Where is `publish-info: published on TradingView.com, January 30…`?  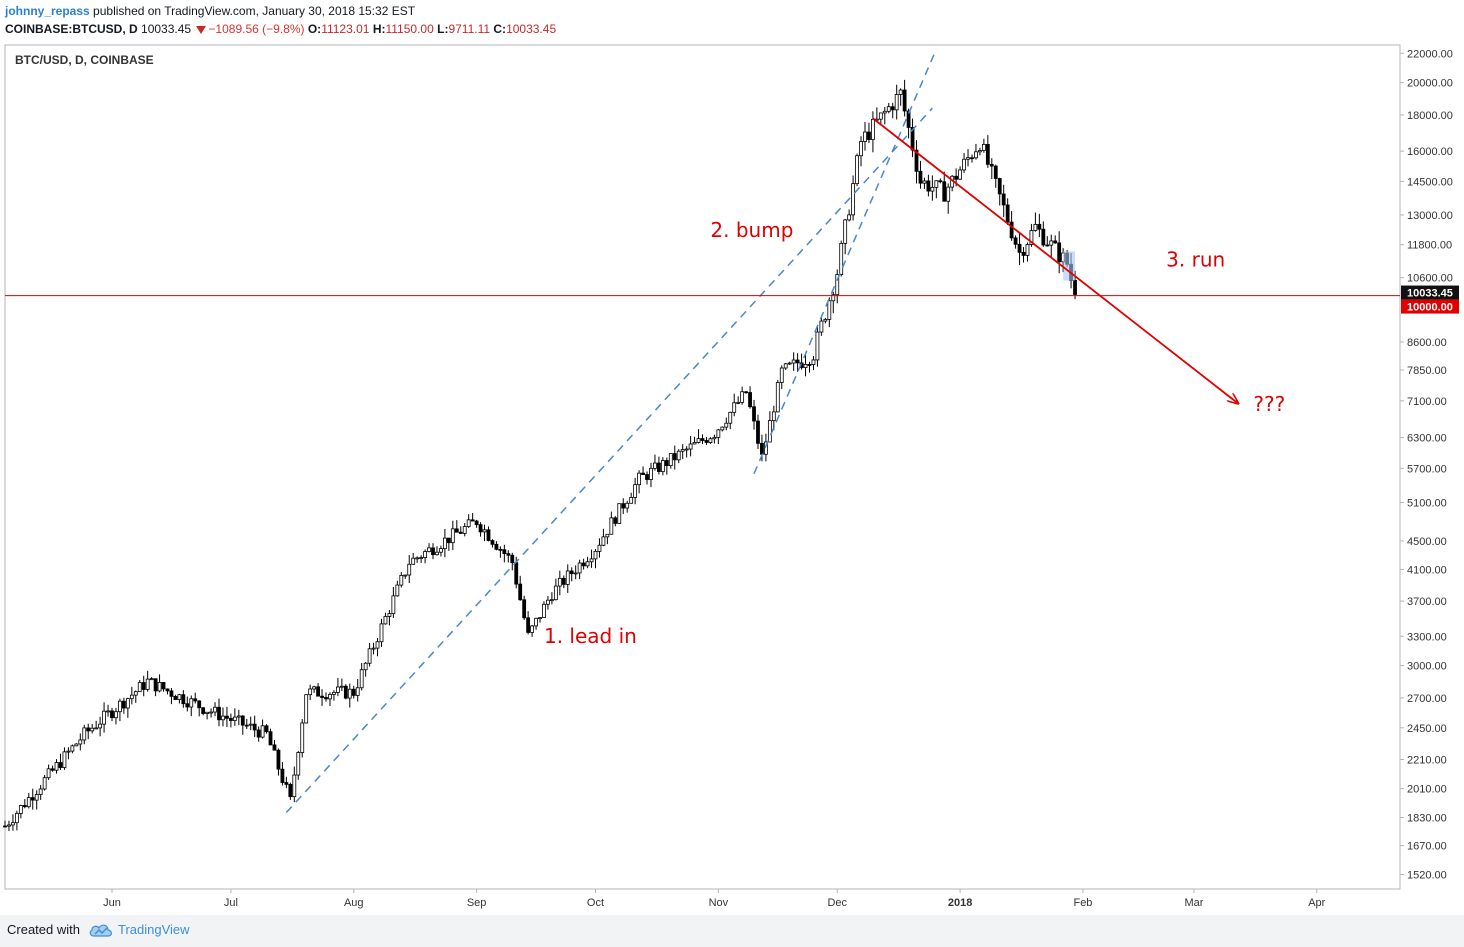
publish-info: published on TradingView.com, January 30… is located at coordinates (254, 11).